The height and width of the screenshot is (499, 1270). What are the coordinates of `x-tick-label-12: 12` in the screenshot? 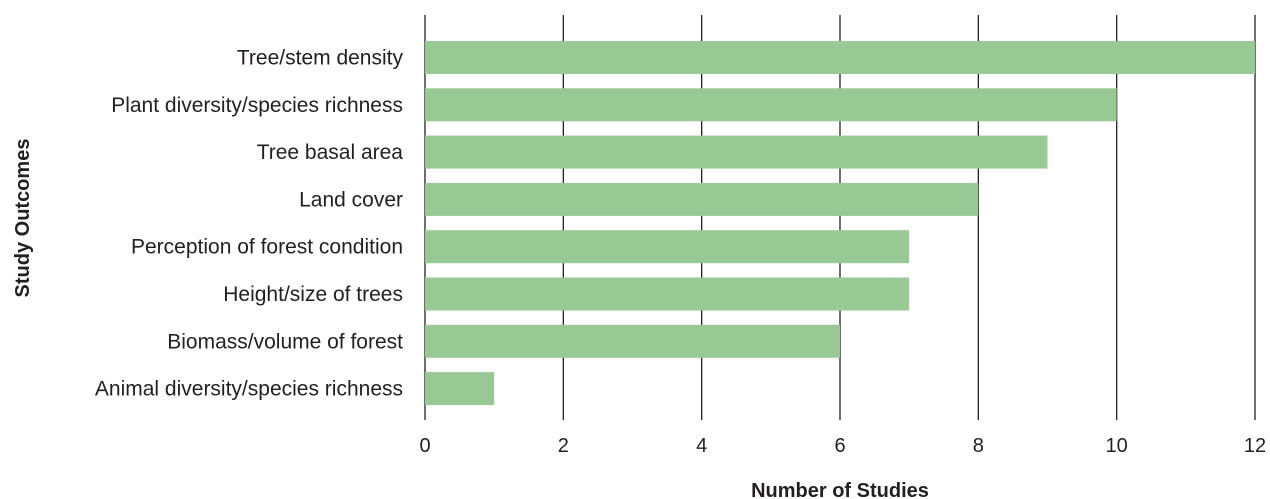 It's located at (1255, 446).